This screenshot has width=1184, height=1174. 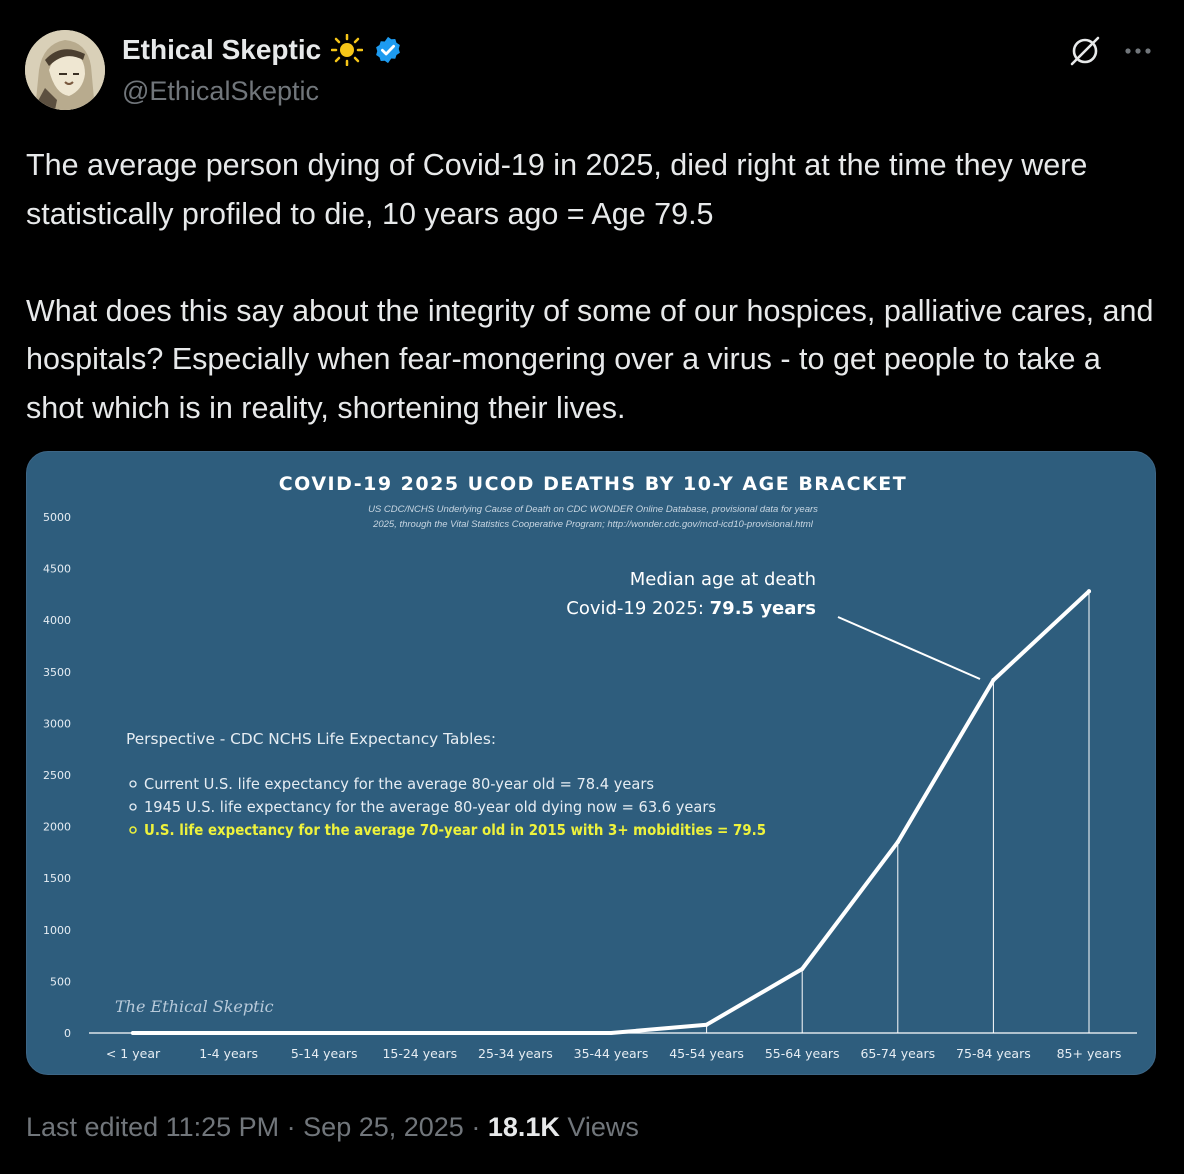 What do you see at coordinates (57, 878) in the screenshot?
I see `y-tick-label: 1500` at bounding box center [57, 878].